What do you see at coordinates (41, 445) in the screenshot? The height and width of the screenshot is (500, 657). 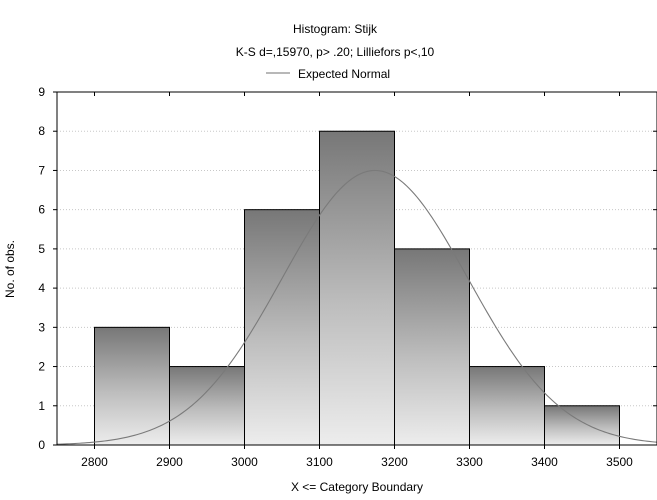 I see `y-tick-label-0: 0` at bounding box center [41, 445].